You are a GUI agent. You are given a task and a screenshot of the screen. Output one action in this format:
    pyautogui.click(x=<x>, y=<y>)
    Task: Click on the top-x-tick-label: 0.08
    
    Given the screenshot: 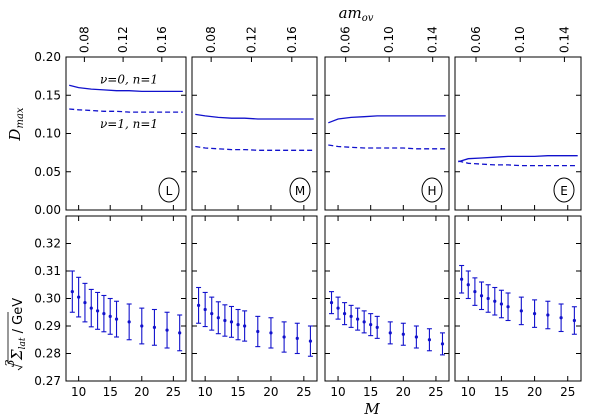 What is the action you would take?
    pyautogui.click(x=84, y=39)
    